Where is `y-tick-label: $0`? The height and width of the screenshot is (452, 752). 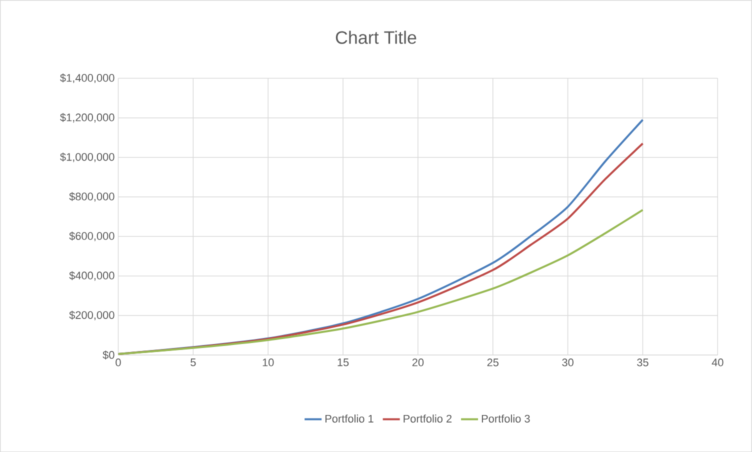
y-tick-label: $0 is located at coordinates (108, 355).